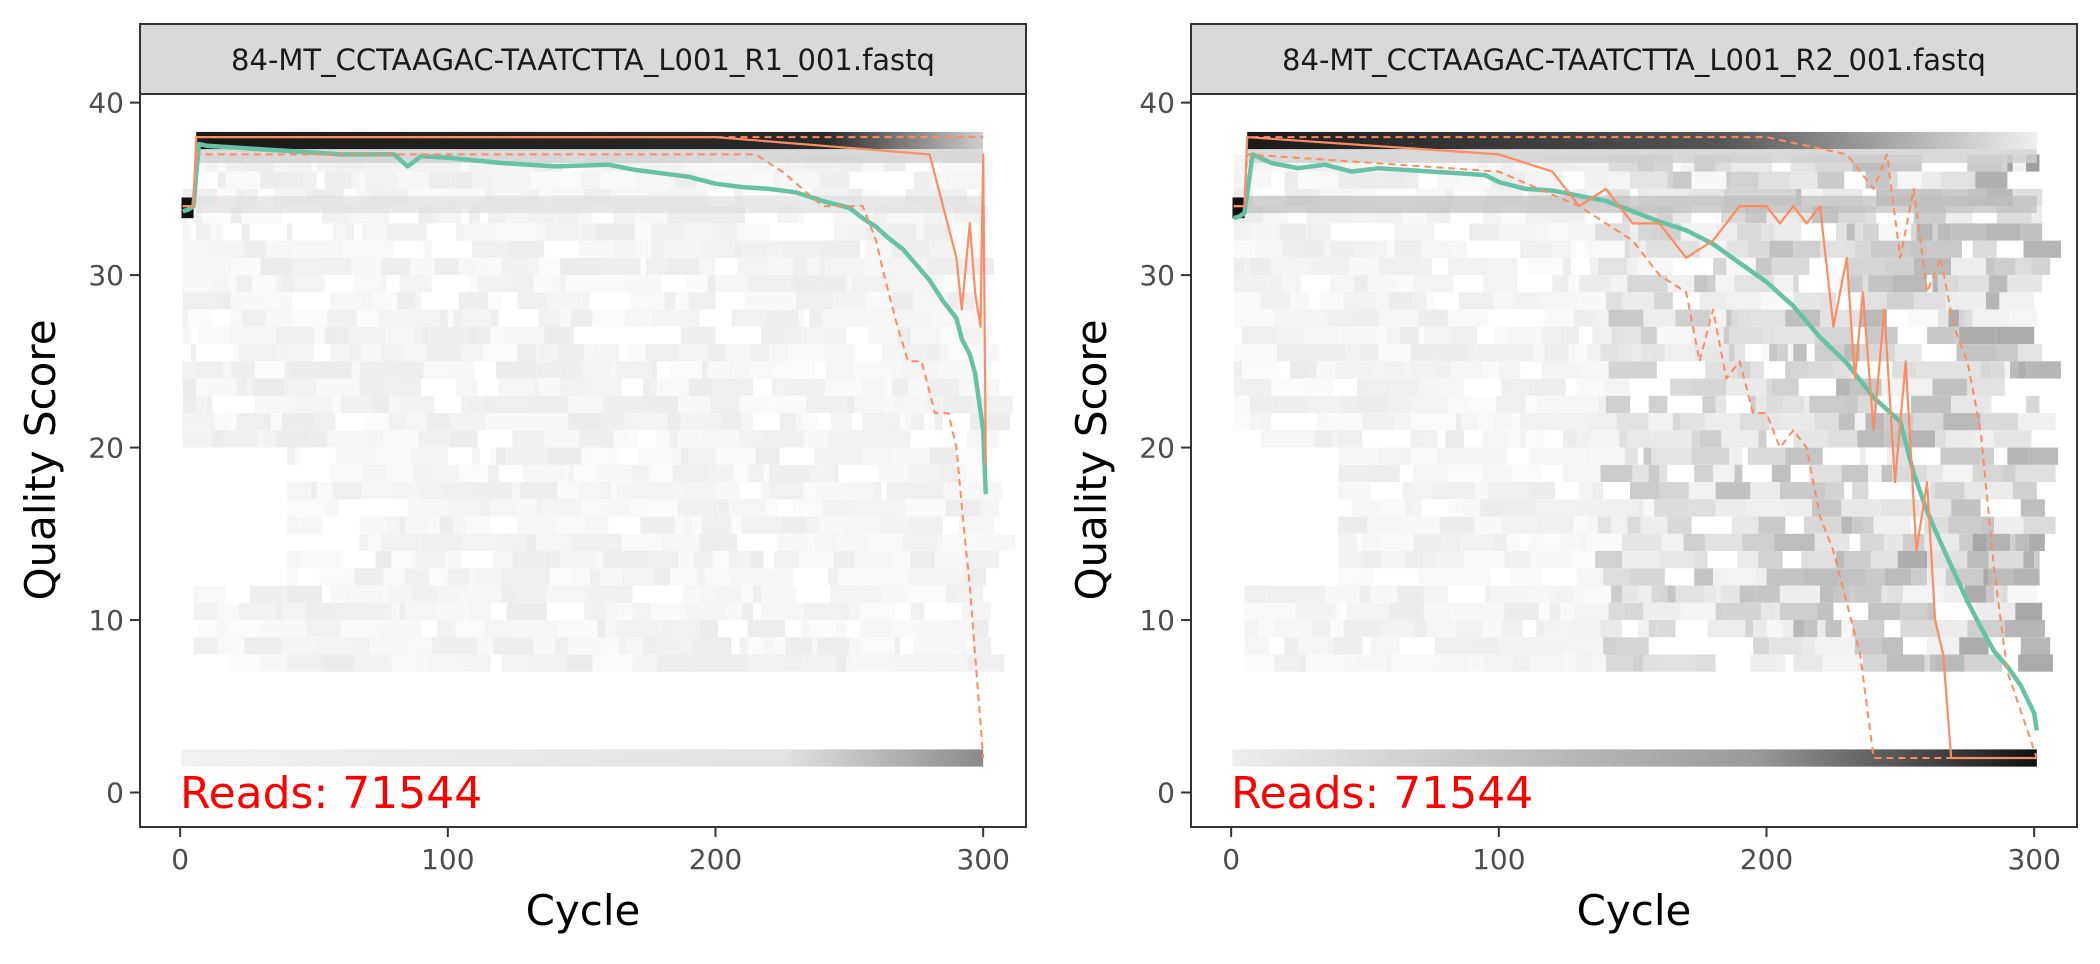 The height and width of the screenshot is (964, 2100). What do you see at coordinates (106, 103) in the screenshot?
I see `y-tick-label: 40` at bounding box center [106, 103].